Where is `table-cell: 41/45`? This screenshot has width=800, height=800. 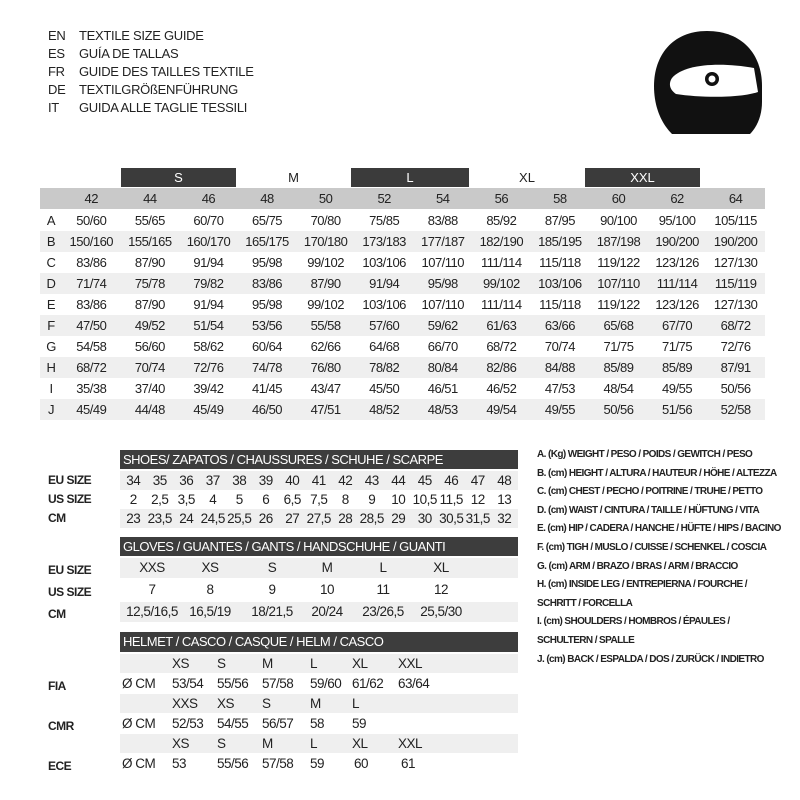
table-cell: 41/45 is located at coordinates (267, 388).